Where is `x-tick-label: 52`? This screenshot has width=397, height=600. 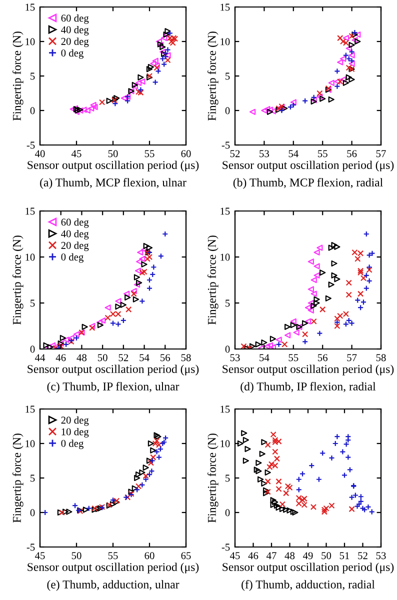
x-tick-label: 52 is located at coordinates (123, 358).